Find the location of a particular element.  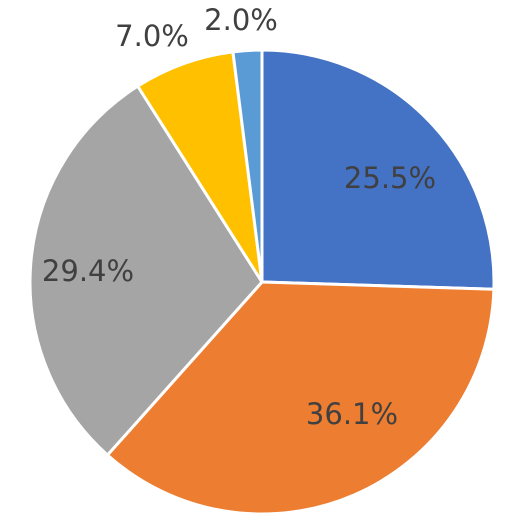

pie-slice-label-5: 2.0% is located at coordinates (241, 20).